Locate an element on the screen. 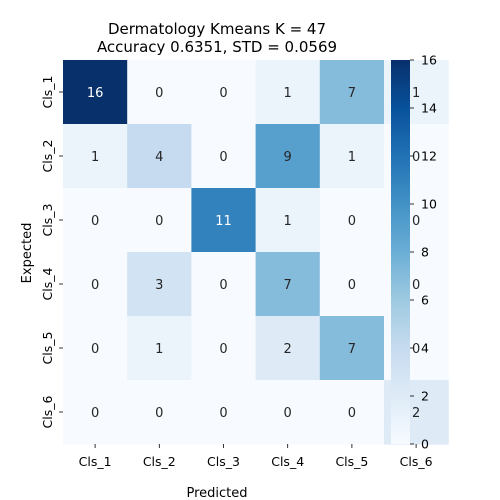 The width and height of the screenshot is (500, 500). x-tick-label: Cls_2 is located at coordinates (159, 461).